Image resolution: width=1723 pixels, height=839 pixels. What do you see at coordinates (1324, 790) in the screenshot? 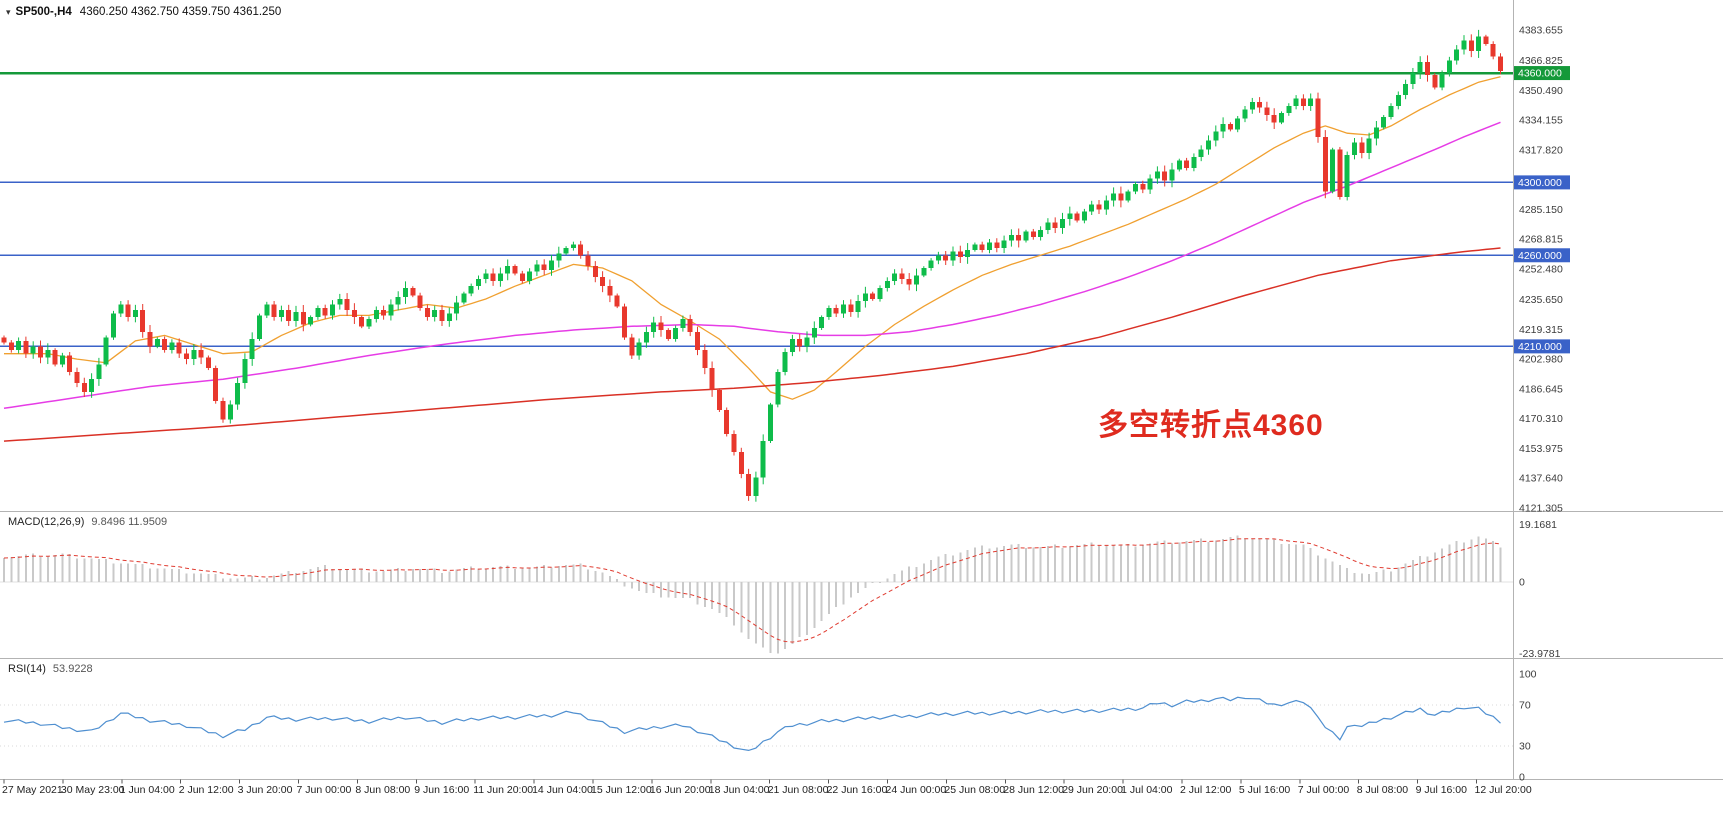
I see `time-label: 7 Jul 00:00` at bounding box center [1324, 790].